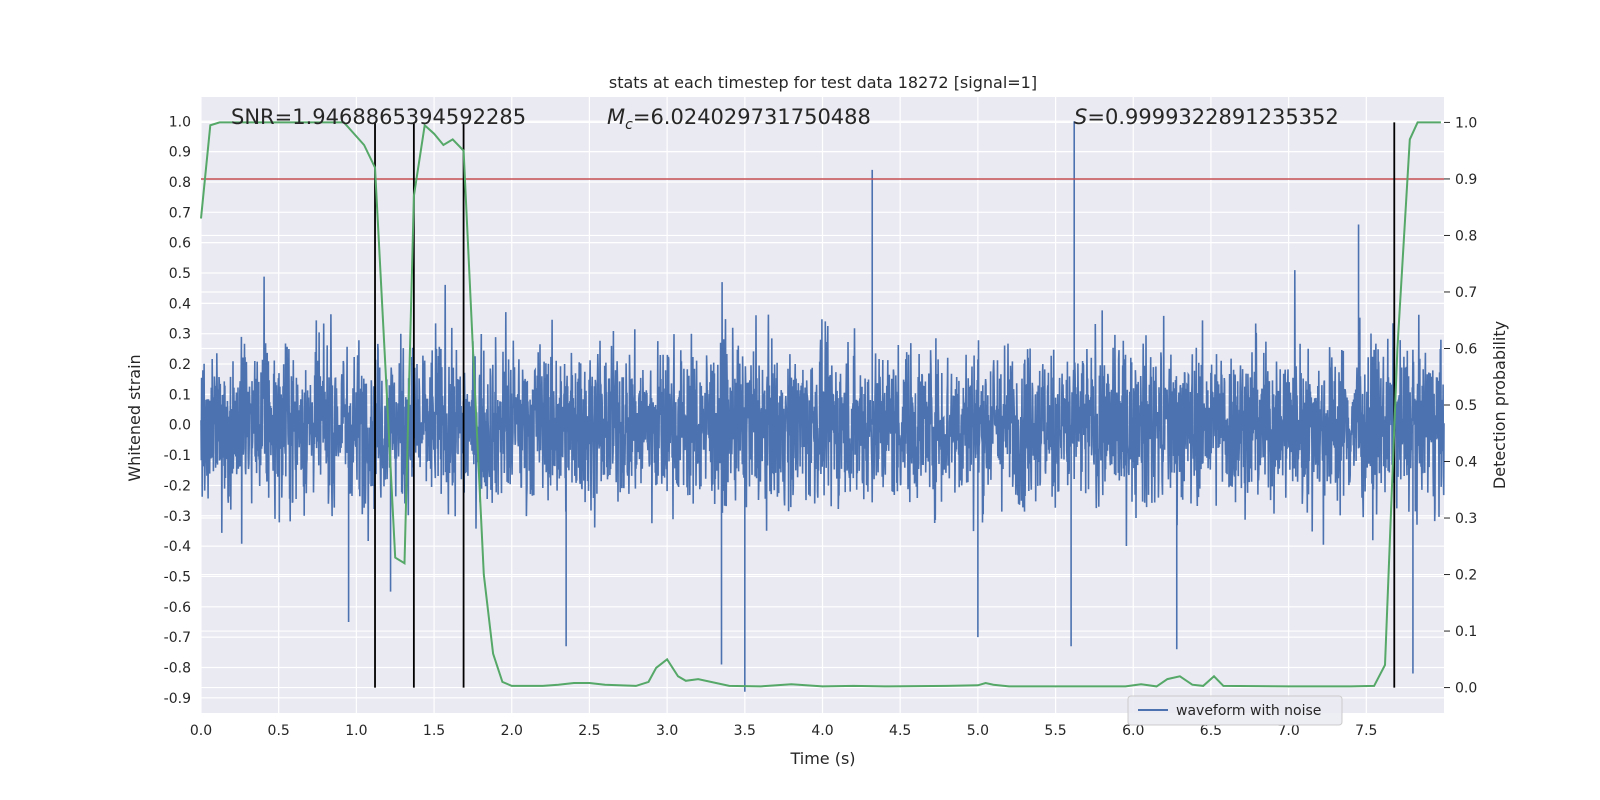 The height and width of the screenshot is (800, 1600). Describe the element at coordinates (180, 153) in the screenshot. I see `y-tick-label: 0.9` at that location.